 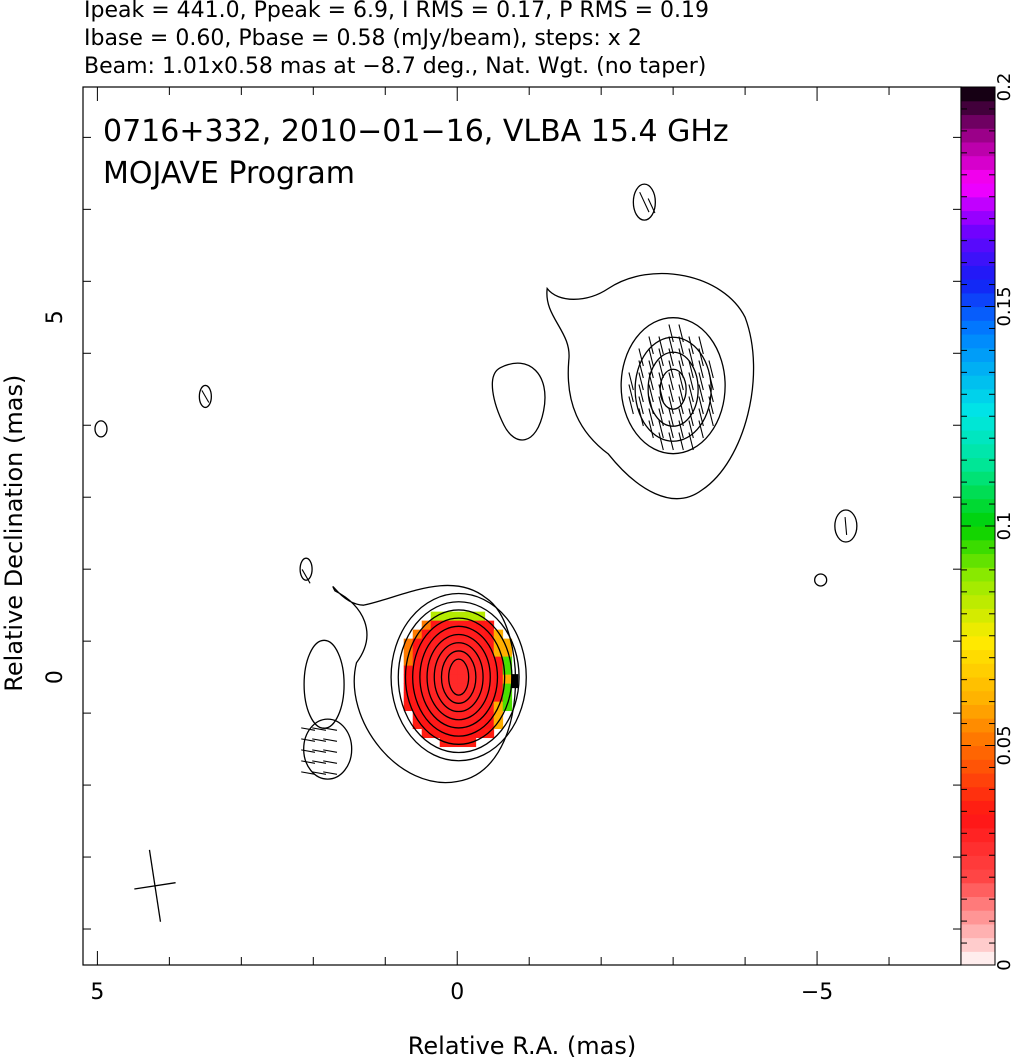 I want to click on y-tick-label: 5, so click(x=55, y=317).